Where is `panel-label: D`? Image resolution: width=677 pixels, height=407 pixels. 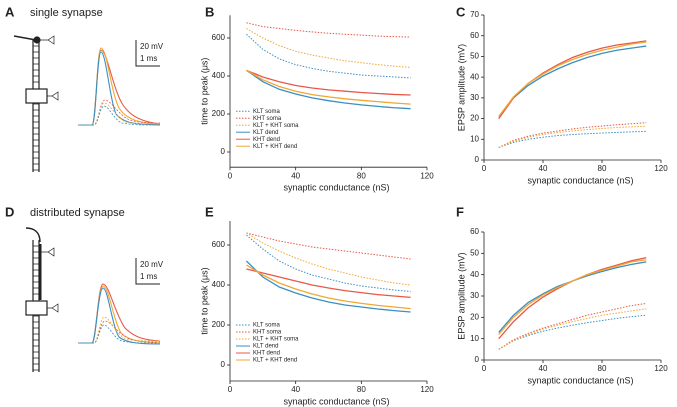 panel-label: D is located at coordinates (9, 211).